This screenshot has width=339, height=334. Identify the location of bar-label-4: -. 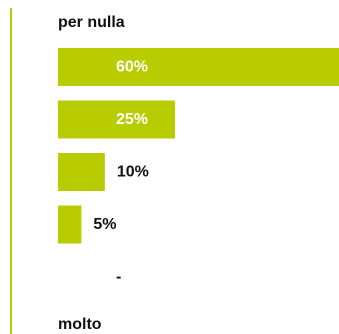
(118, 277).